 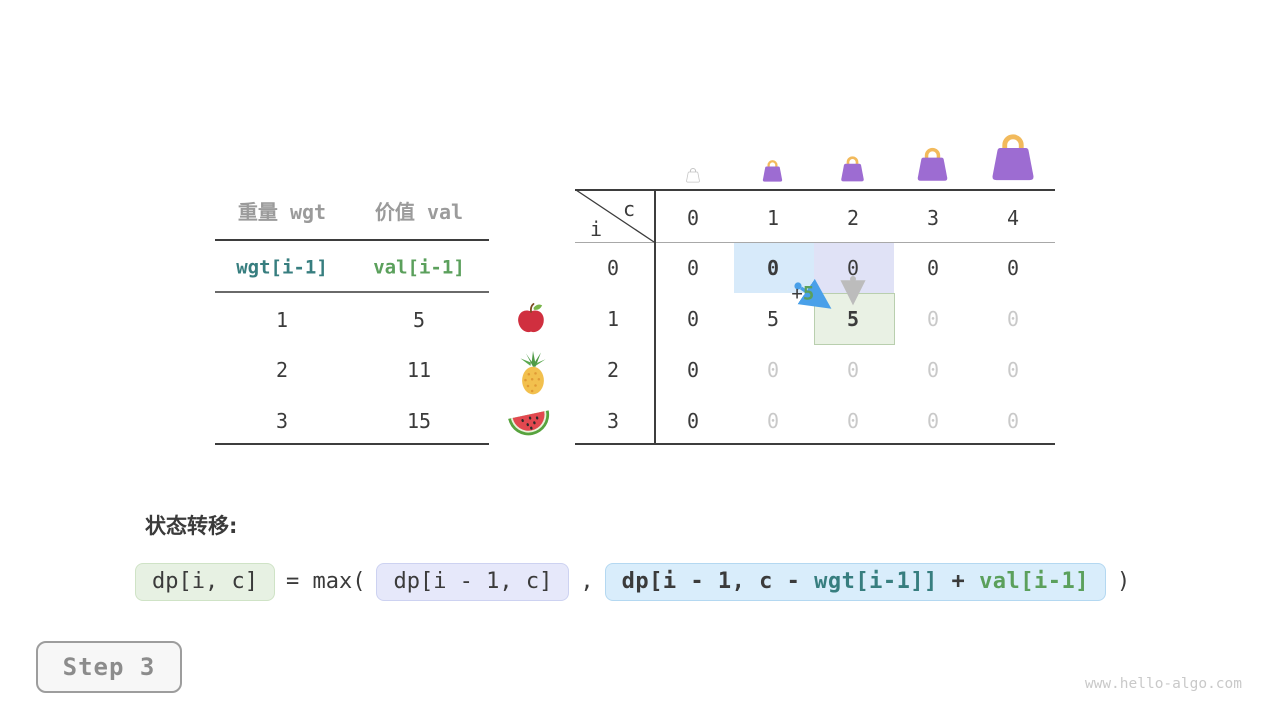 What do you see at coordinates (282, 370) in the screenshot?
I see `item-weight-2: 2` at bounding box center [282, 370].